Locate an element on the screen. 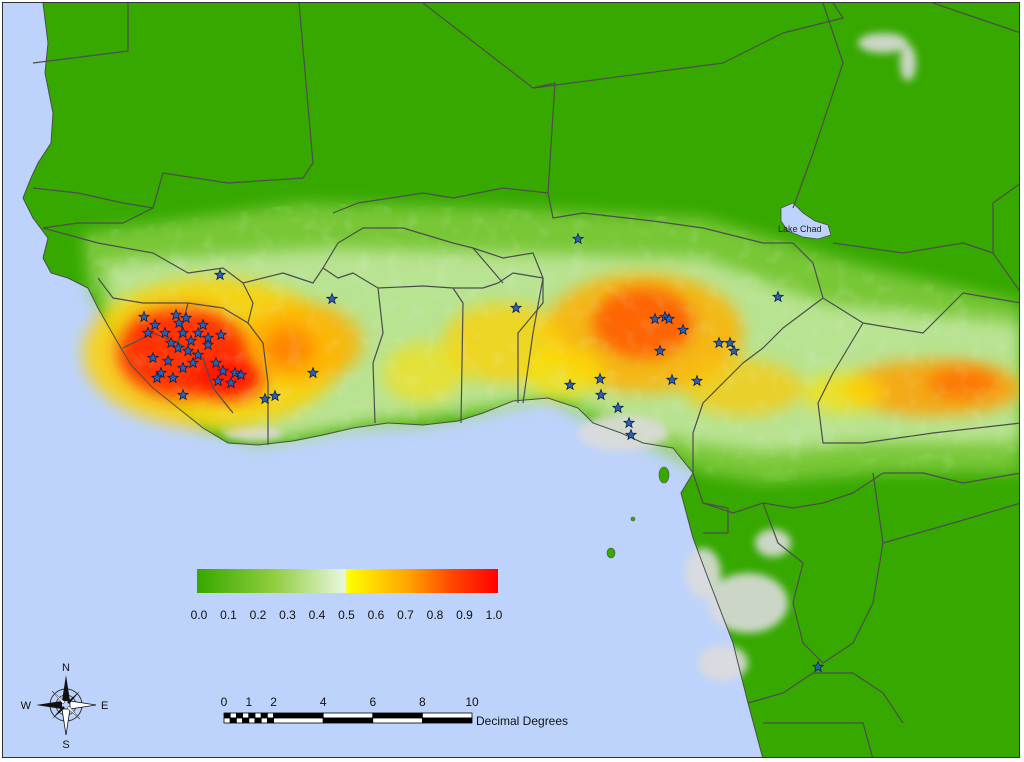 This screenshot has height=762, width=1024. scale-bar: 0 1 2 4 6 8 10 Decimal Degrees is located at coordinates (394, 711).